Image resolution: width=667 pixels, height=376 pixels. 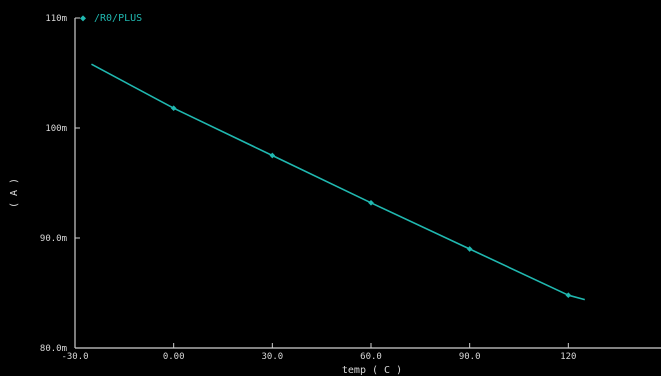 I want to click on legend-series-label: /R0/PLUS, so click(x=118, y=18).